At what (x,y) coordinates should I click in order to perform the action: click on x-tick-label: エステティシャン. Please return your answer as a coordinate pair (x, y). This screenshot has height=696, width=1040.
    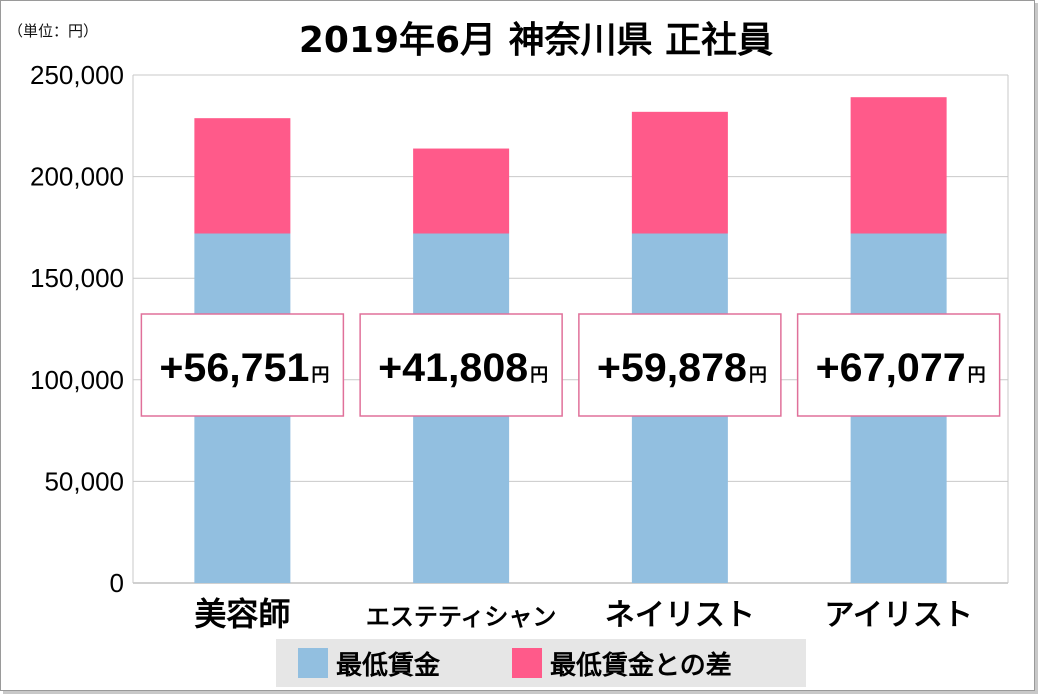
    Looking at the image, I should click on (461, 617).